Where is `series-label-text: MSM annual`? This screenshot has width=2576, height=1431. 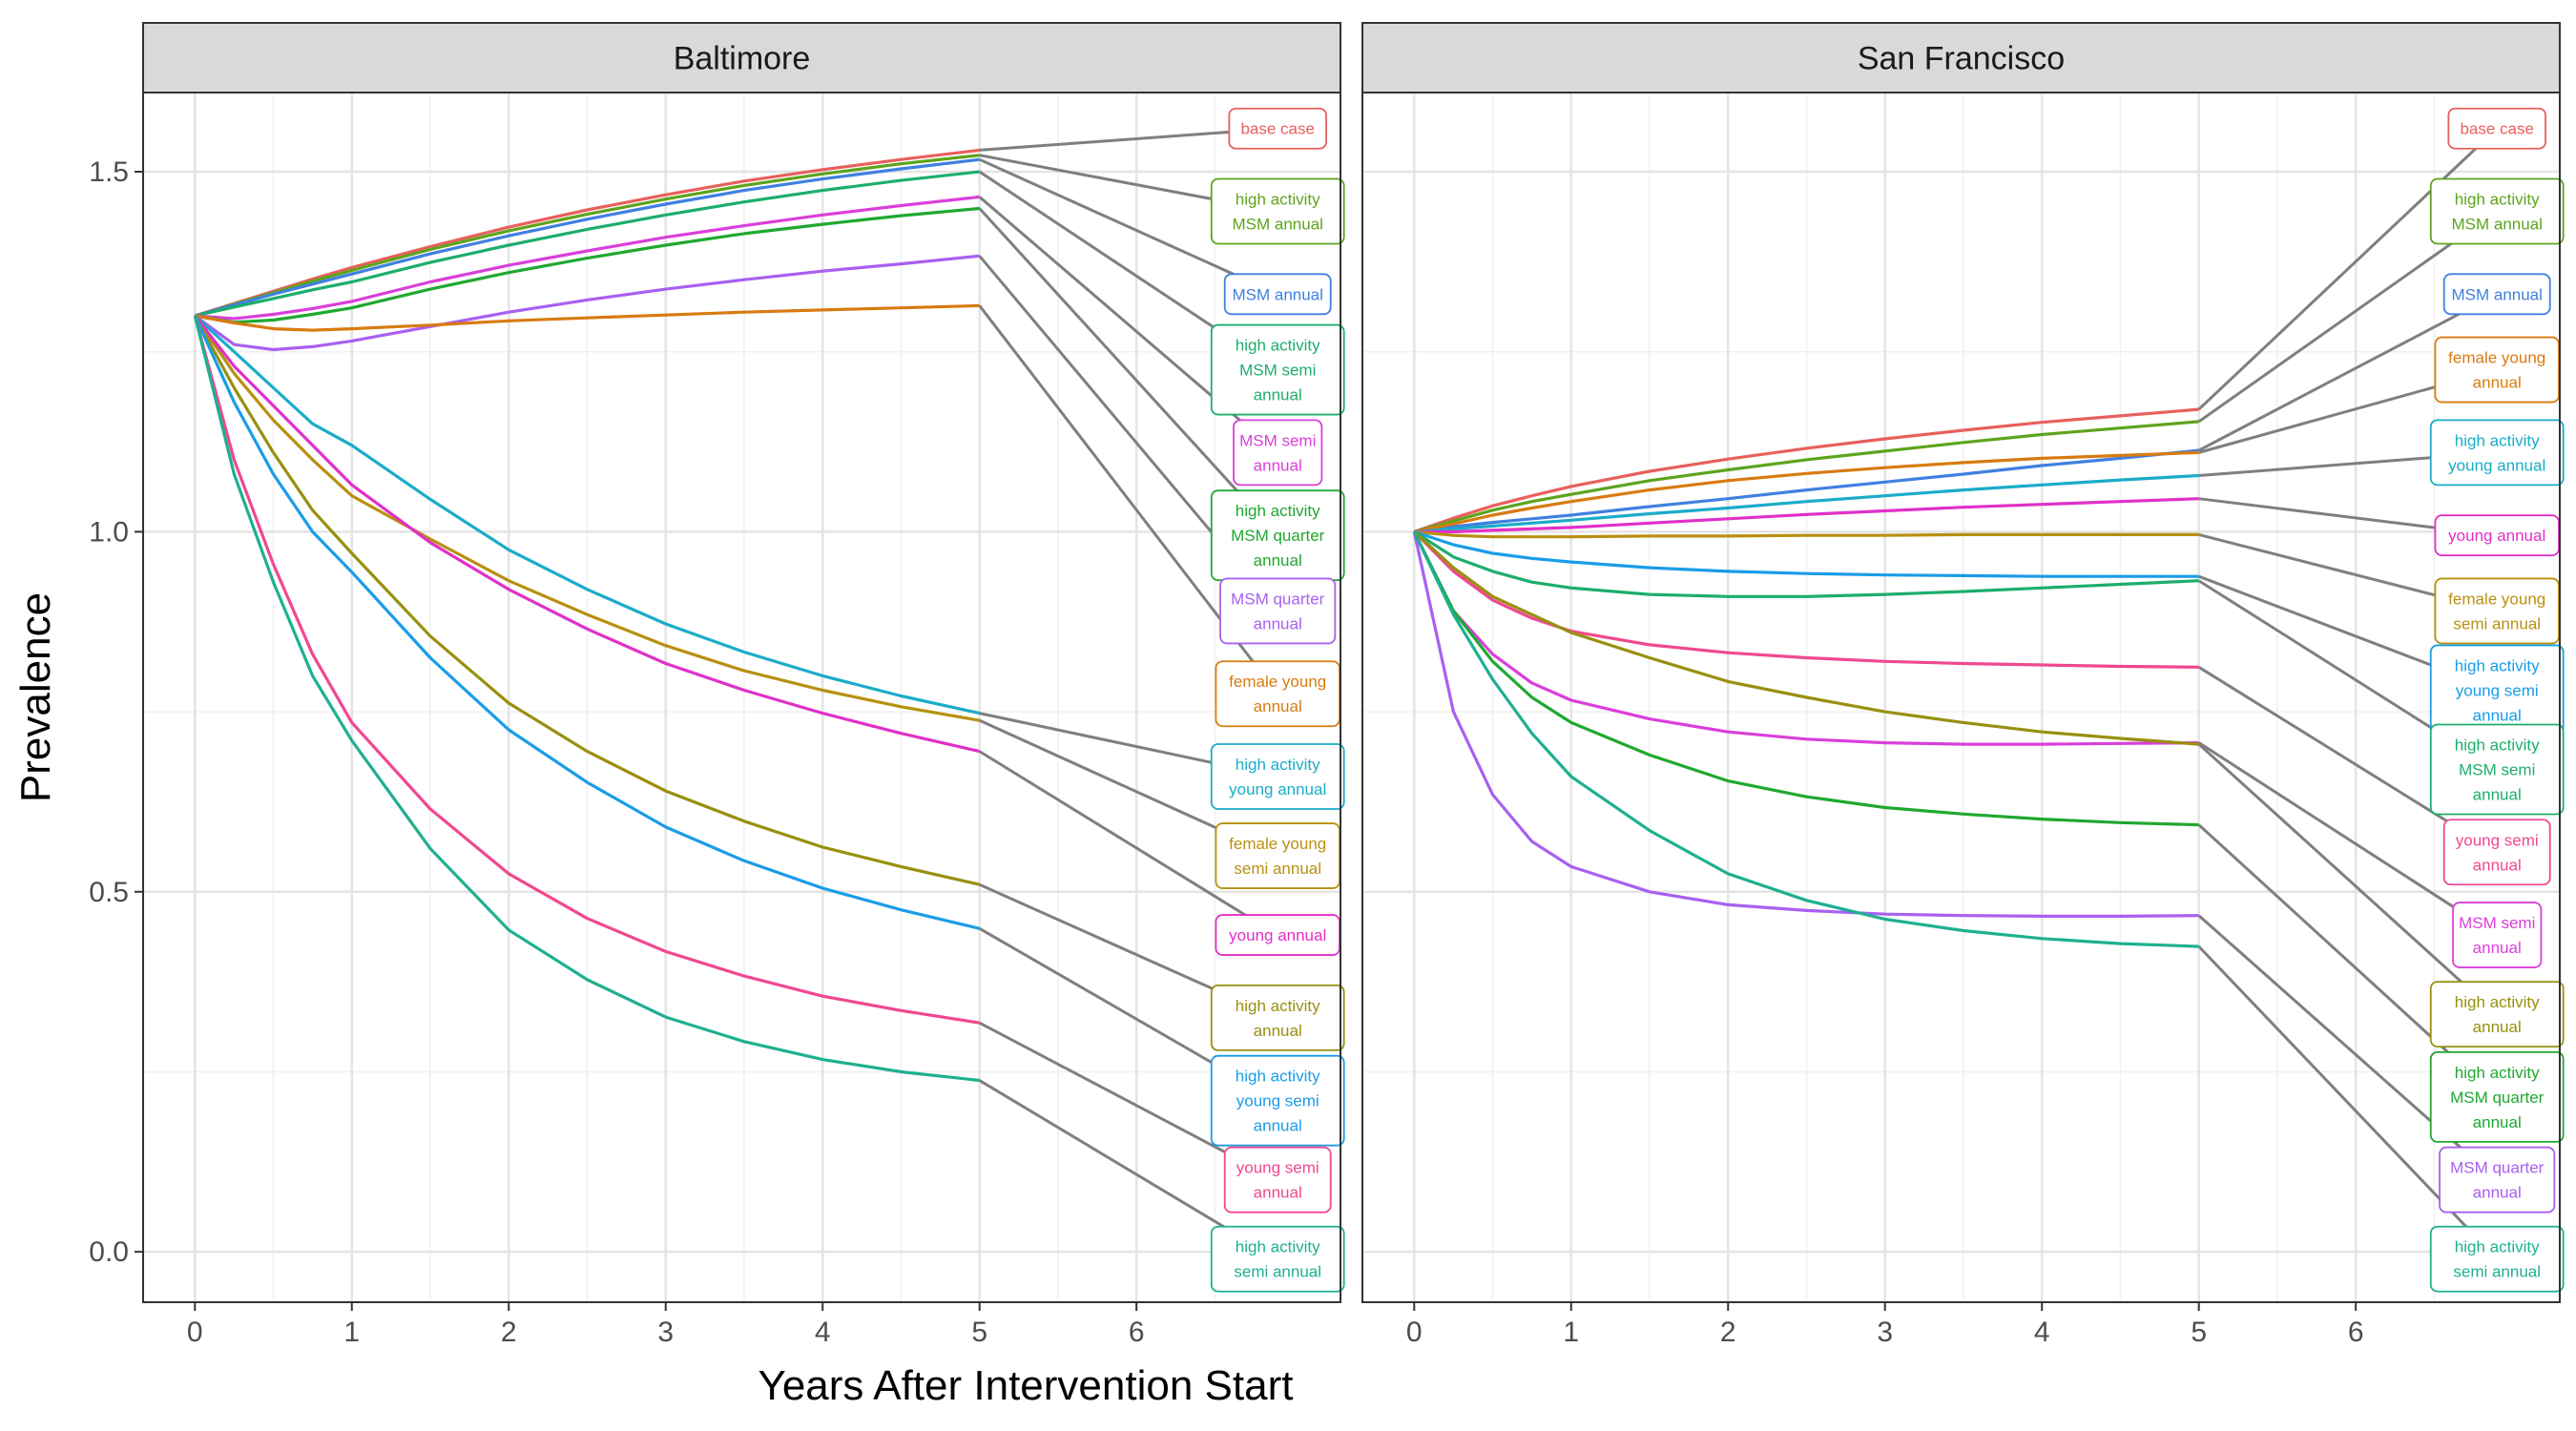 series-label-text: MSM annual is located at coordinates (1277, 294).